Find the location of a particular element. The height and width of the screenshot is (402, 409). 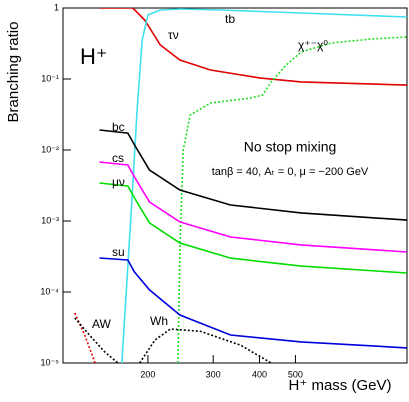

series-label: μν is located at coordinates (118, 182).